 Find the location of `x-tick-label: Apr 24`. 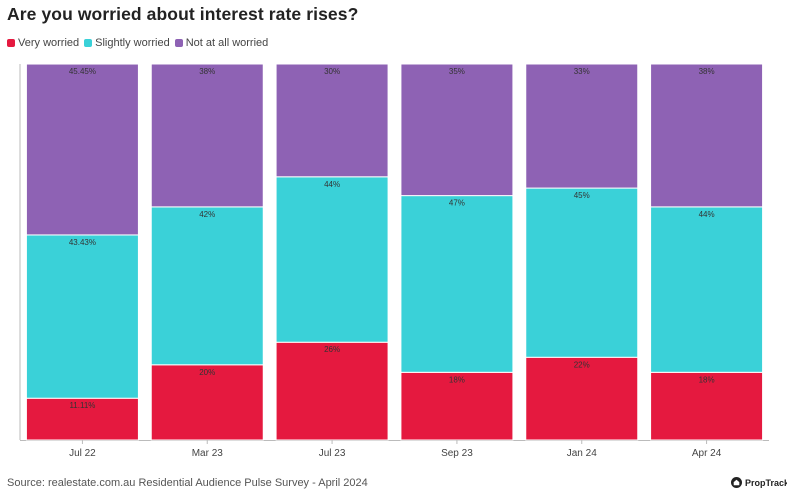

x-tick-label: Apr 24 is located at coordinates (707, 453).